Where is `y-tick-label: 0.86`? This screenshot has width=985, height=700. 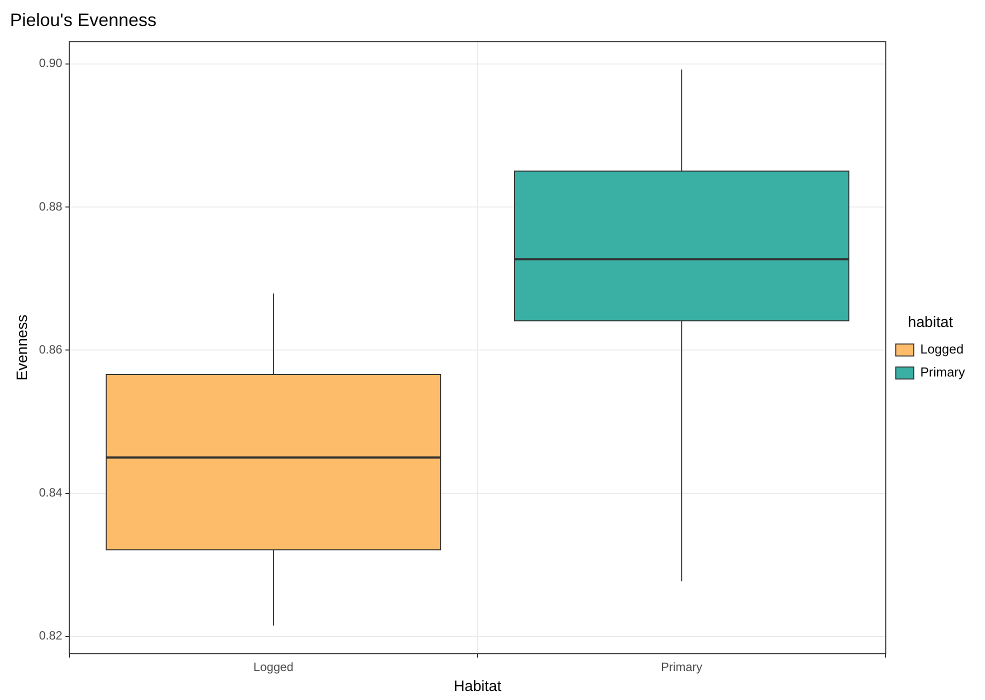 y-tick-label: 0.86 is located at coordinates (50, 349).